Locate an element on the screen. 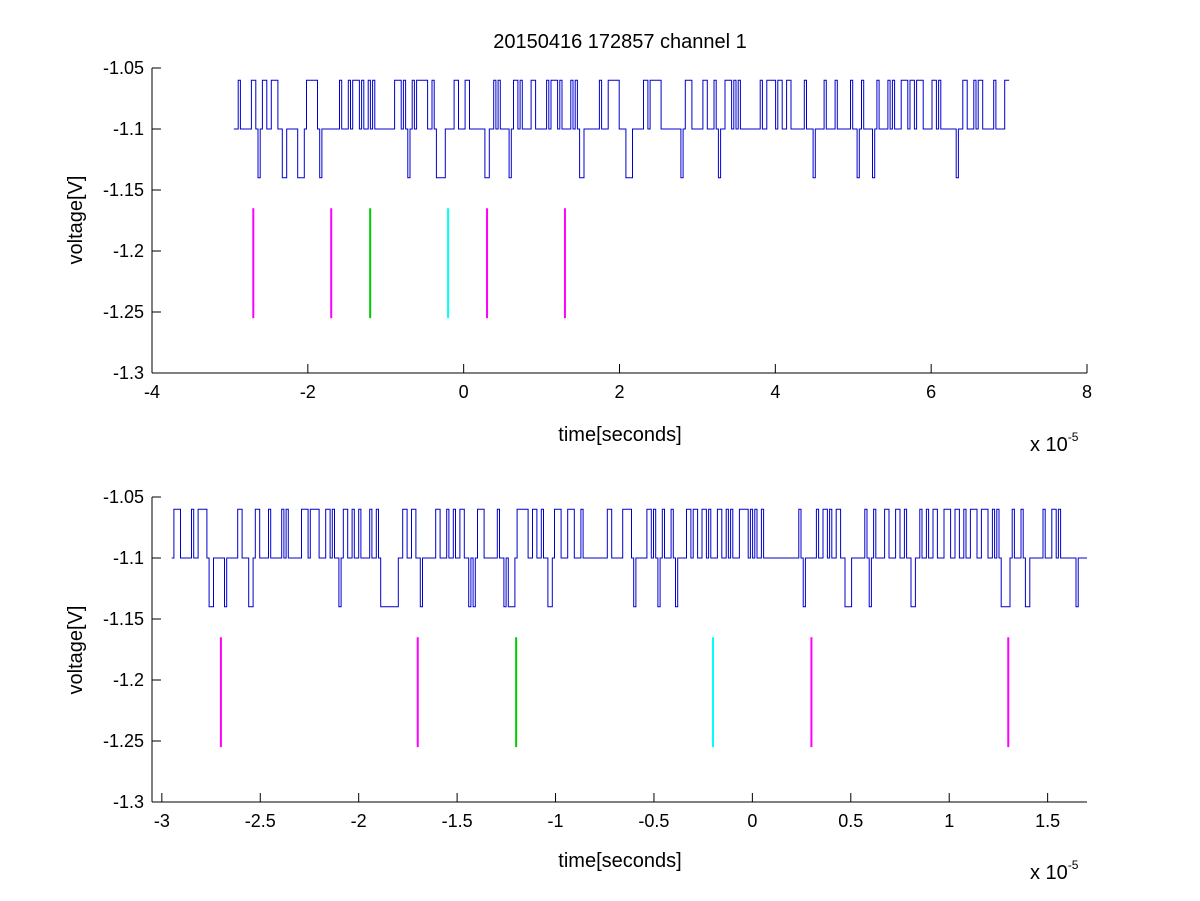  top-plot-x-tick-label: 4 is located at coordinates (775, 392).